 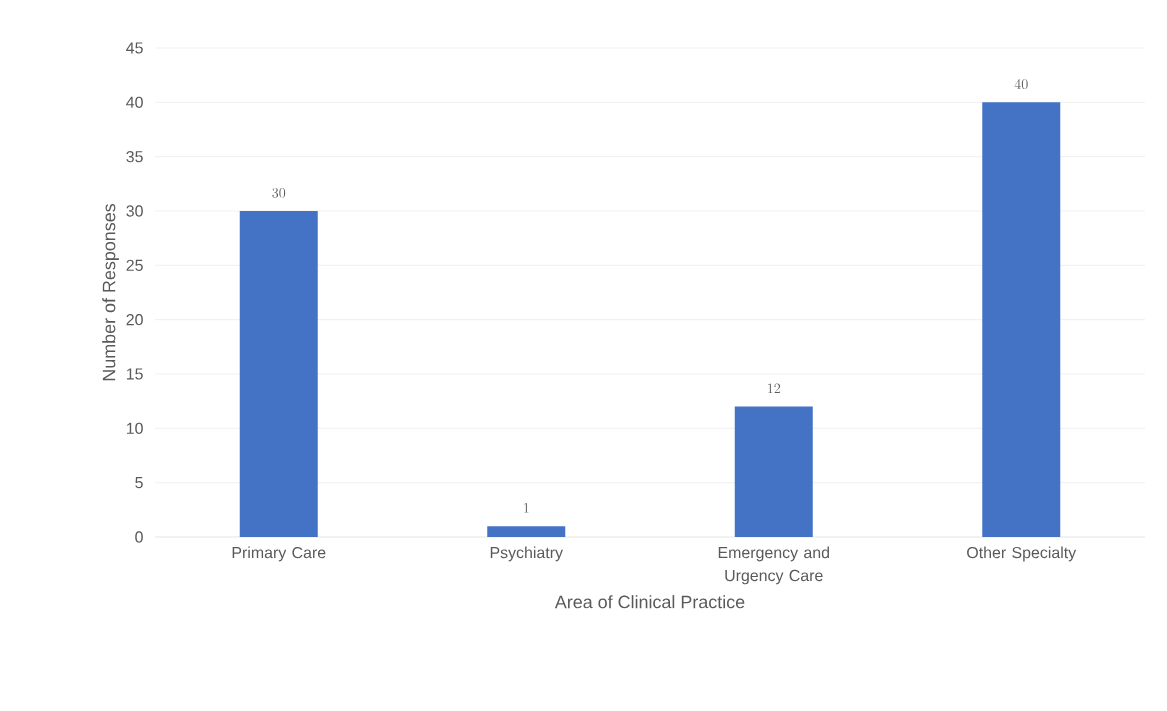 What do you see at coordinates (279, 192) in the screenshot?
I see `data-label: 30` at bounding box center [279, 192].